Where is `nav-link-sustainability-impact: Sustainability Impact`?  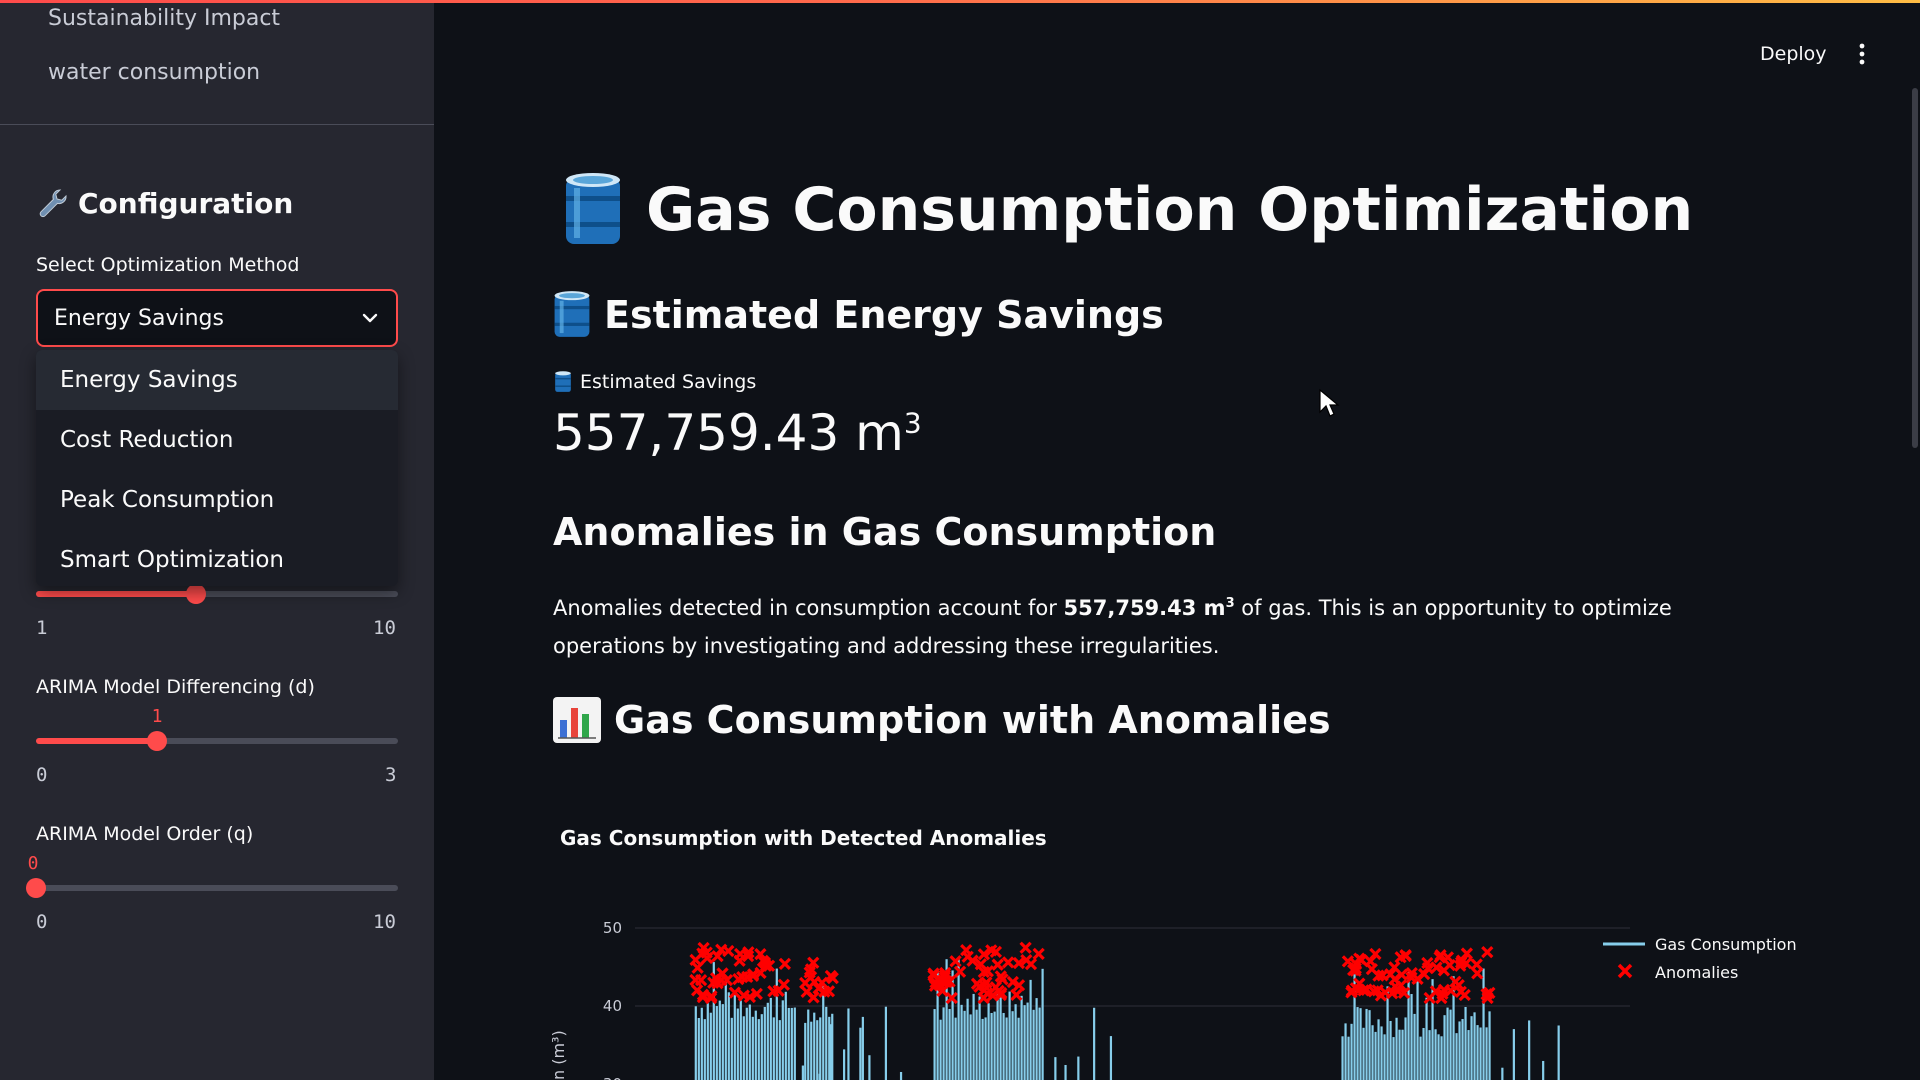
nav-link-sustainability-impact: Sustainability Impact is located at coordinates (164, 18).